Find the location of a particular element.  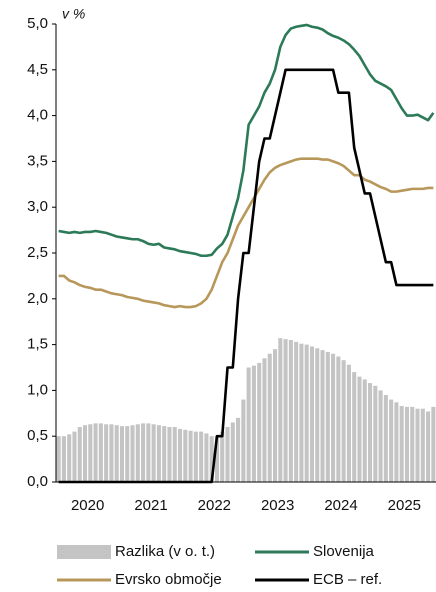

y-tick-label: 2,0 is located at coordinates (37, 298).